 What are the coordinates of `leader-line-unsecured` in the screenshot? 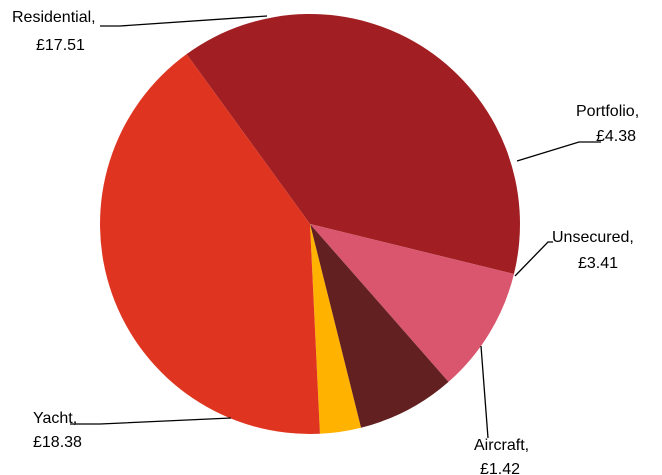 It's located at (533, 259).